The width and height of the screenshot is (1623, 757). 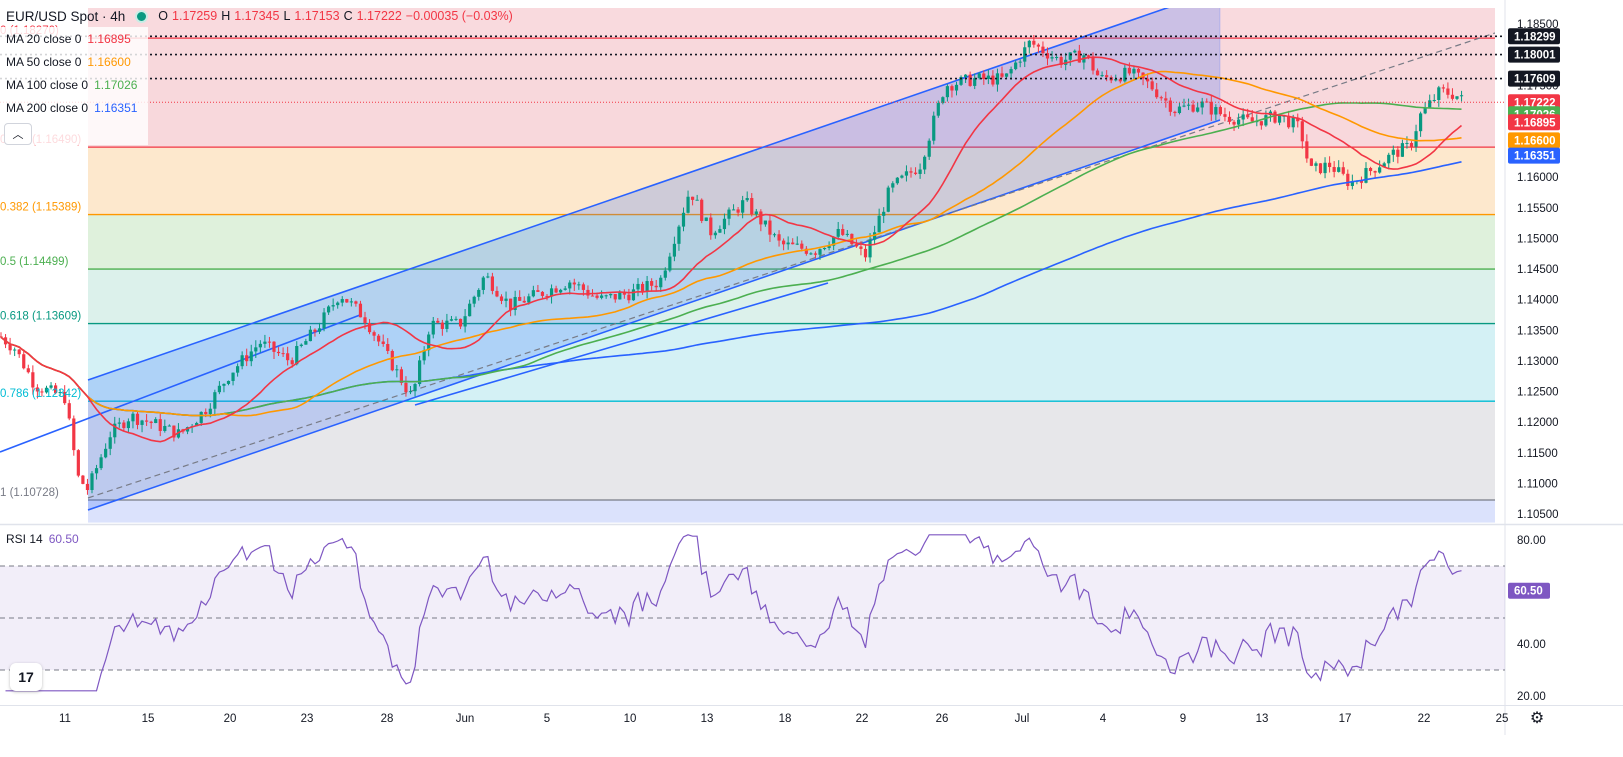 What do you see at coordinates (1528, 592) in the screenshot?
I see `rsi-value-text: 60.50` at bounding box center [1528, 592].